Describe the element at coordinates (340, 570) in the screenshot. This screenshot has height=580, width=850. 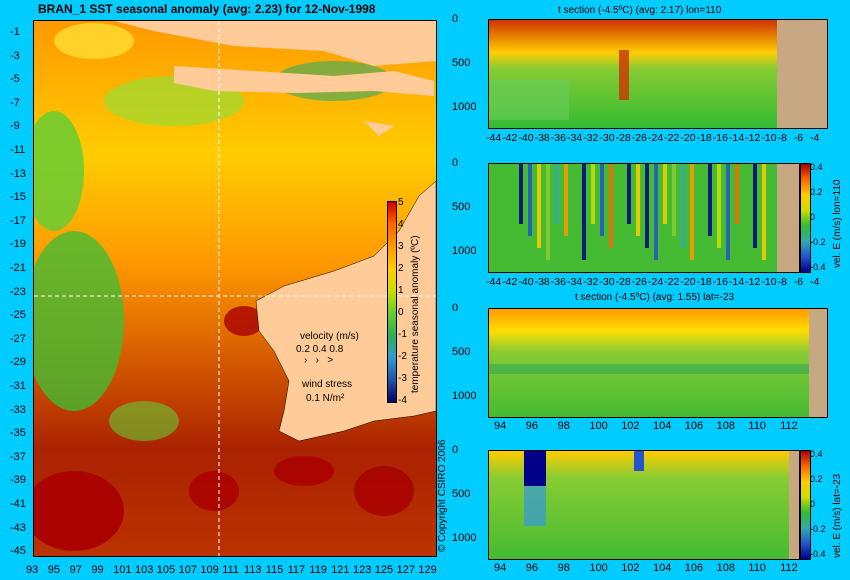
I see `x-tick-label: 121` at that location.